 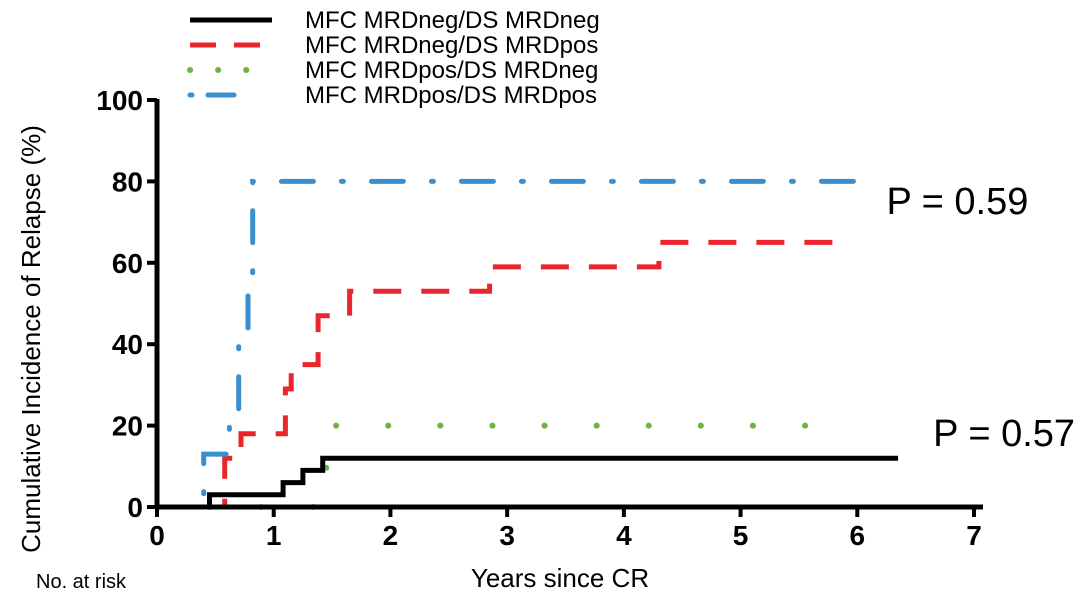 I want to click on p-value-annotation: P = 0.59, so click(x=957, y=202).